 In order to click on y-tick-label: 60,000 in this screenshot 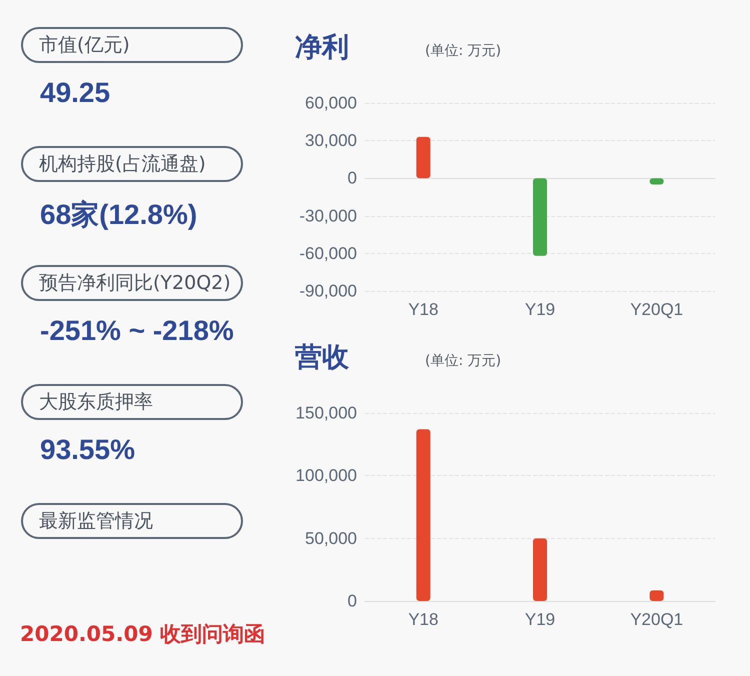, I will do `click(331, 103)`.